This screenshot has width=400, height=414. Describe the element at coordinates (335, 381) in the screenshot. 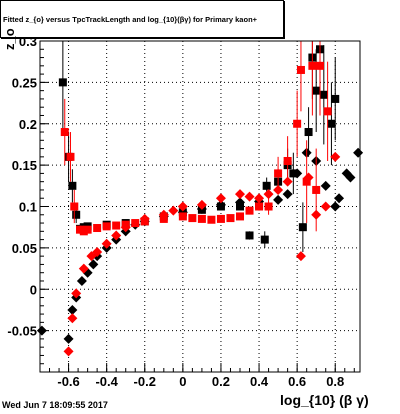

I see `x-tick-label: 0.8` at that location.